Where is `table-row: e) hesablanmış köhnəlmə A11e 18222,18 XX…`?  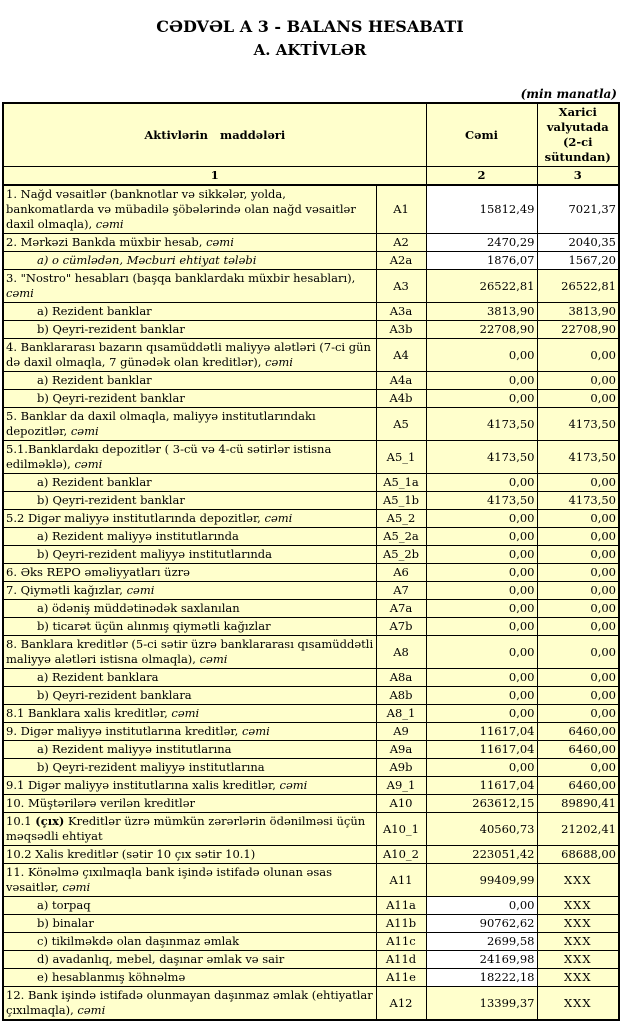
table-row: e) hesablanmış köhnəlmə A11e 18222,18 XX… is located at coordinates (311, 977).